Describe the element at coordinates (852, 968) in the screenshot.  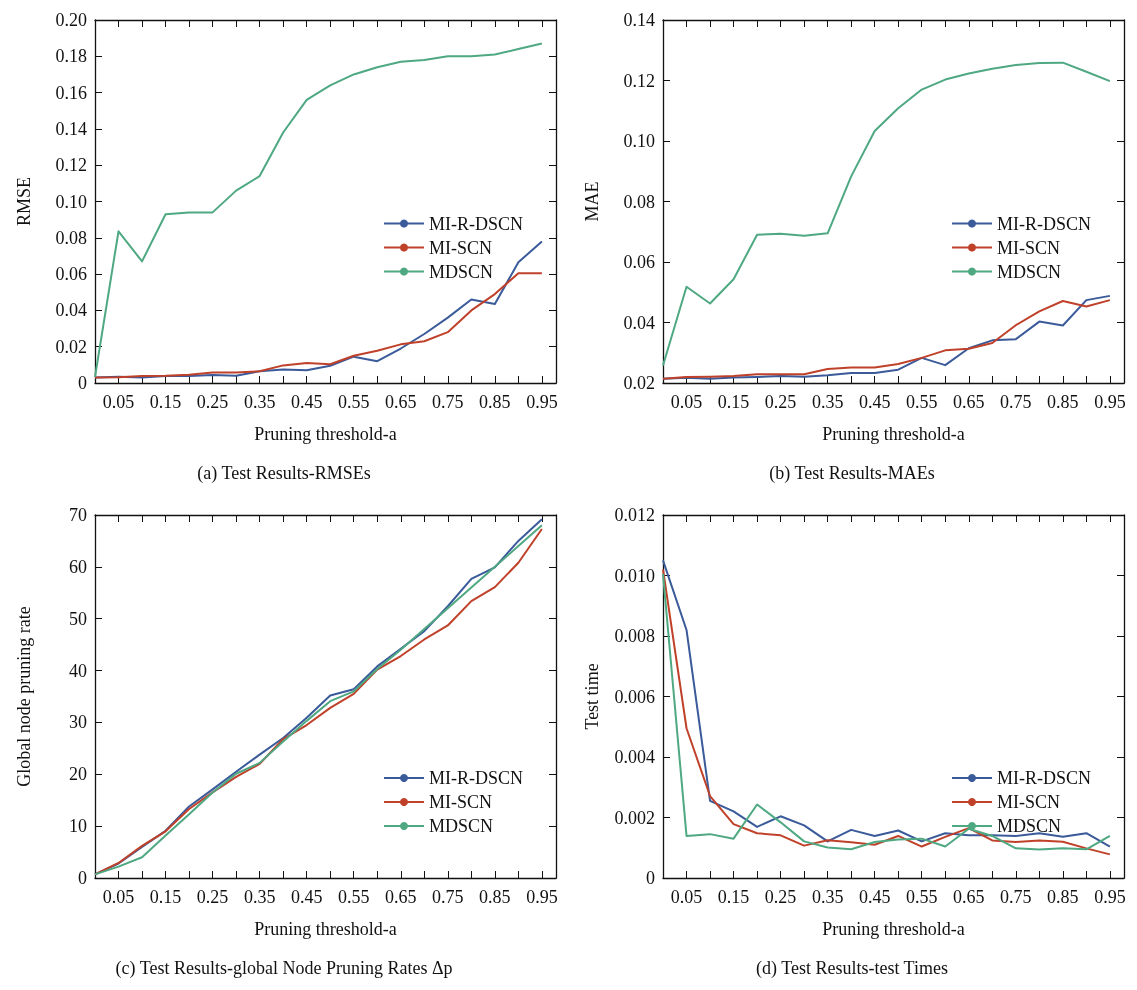
I see `text: (d) Test Results-test Times` at that location.